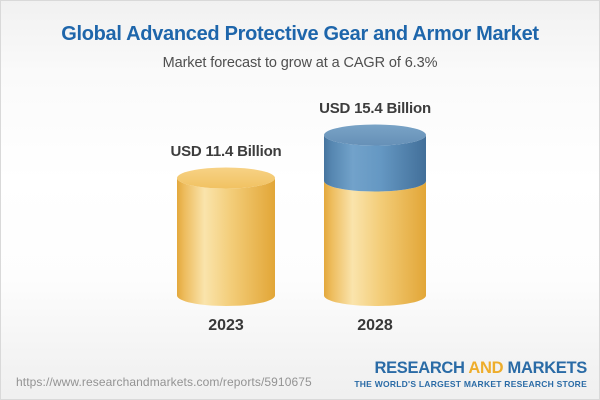 This screenshot has height=400, width=600. I want to click on bar-2023-body, so click(226, 242).